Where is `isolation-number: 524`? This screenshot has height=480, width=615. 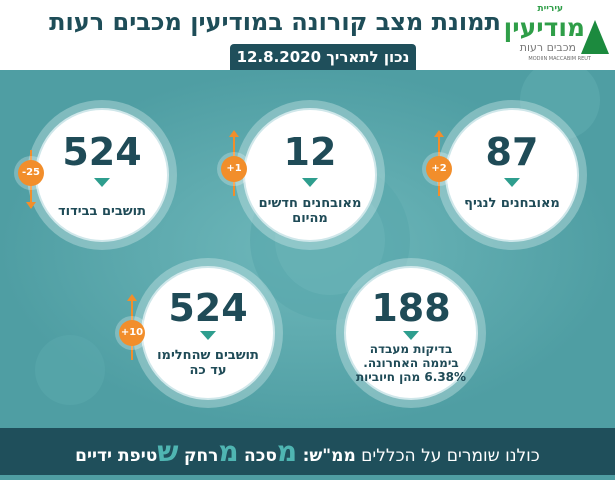
isolation-number: 524 is located at coordinates (102, 152).